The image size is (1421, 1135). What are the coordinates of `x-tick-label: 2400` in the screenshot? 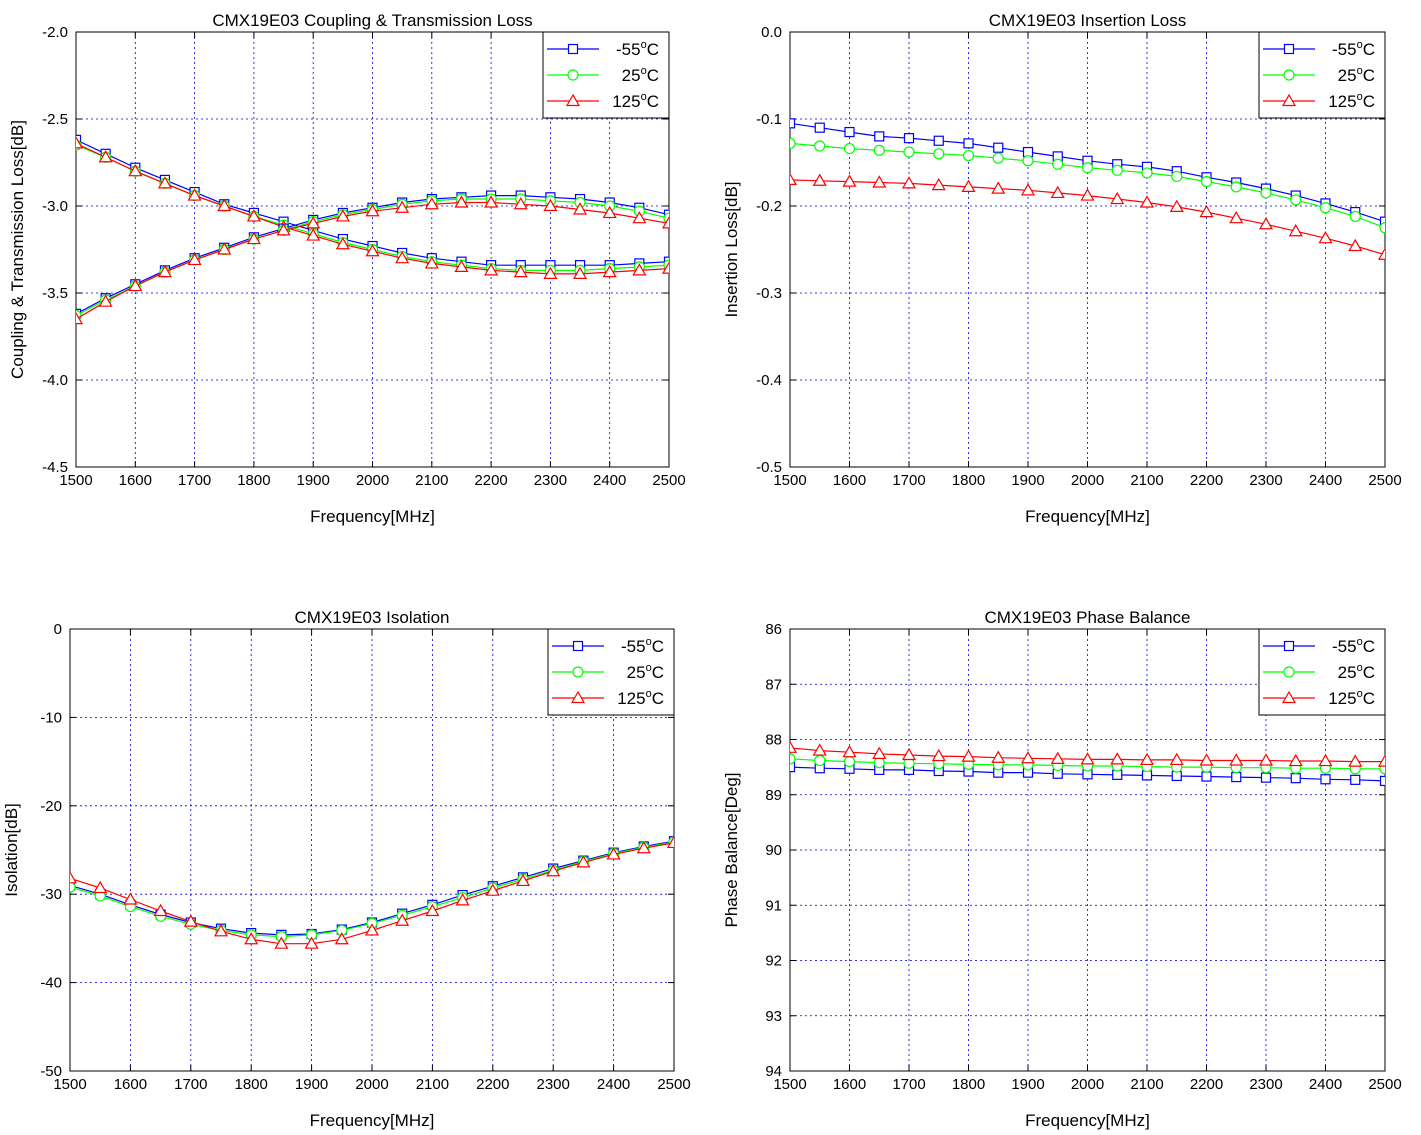 It's located at (613, 1084).